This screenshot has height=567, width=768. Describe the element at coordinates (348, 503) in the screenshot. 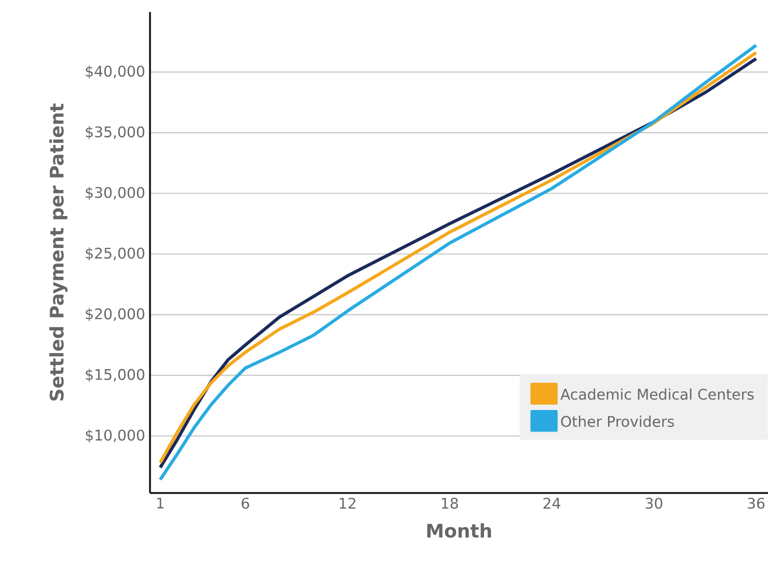

I see `x-tick-label: 12` at that location.